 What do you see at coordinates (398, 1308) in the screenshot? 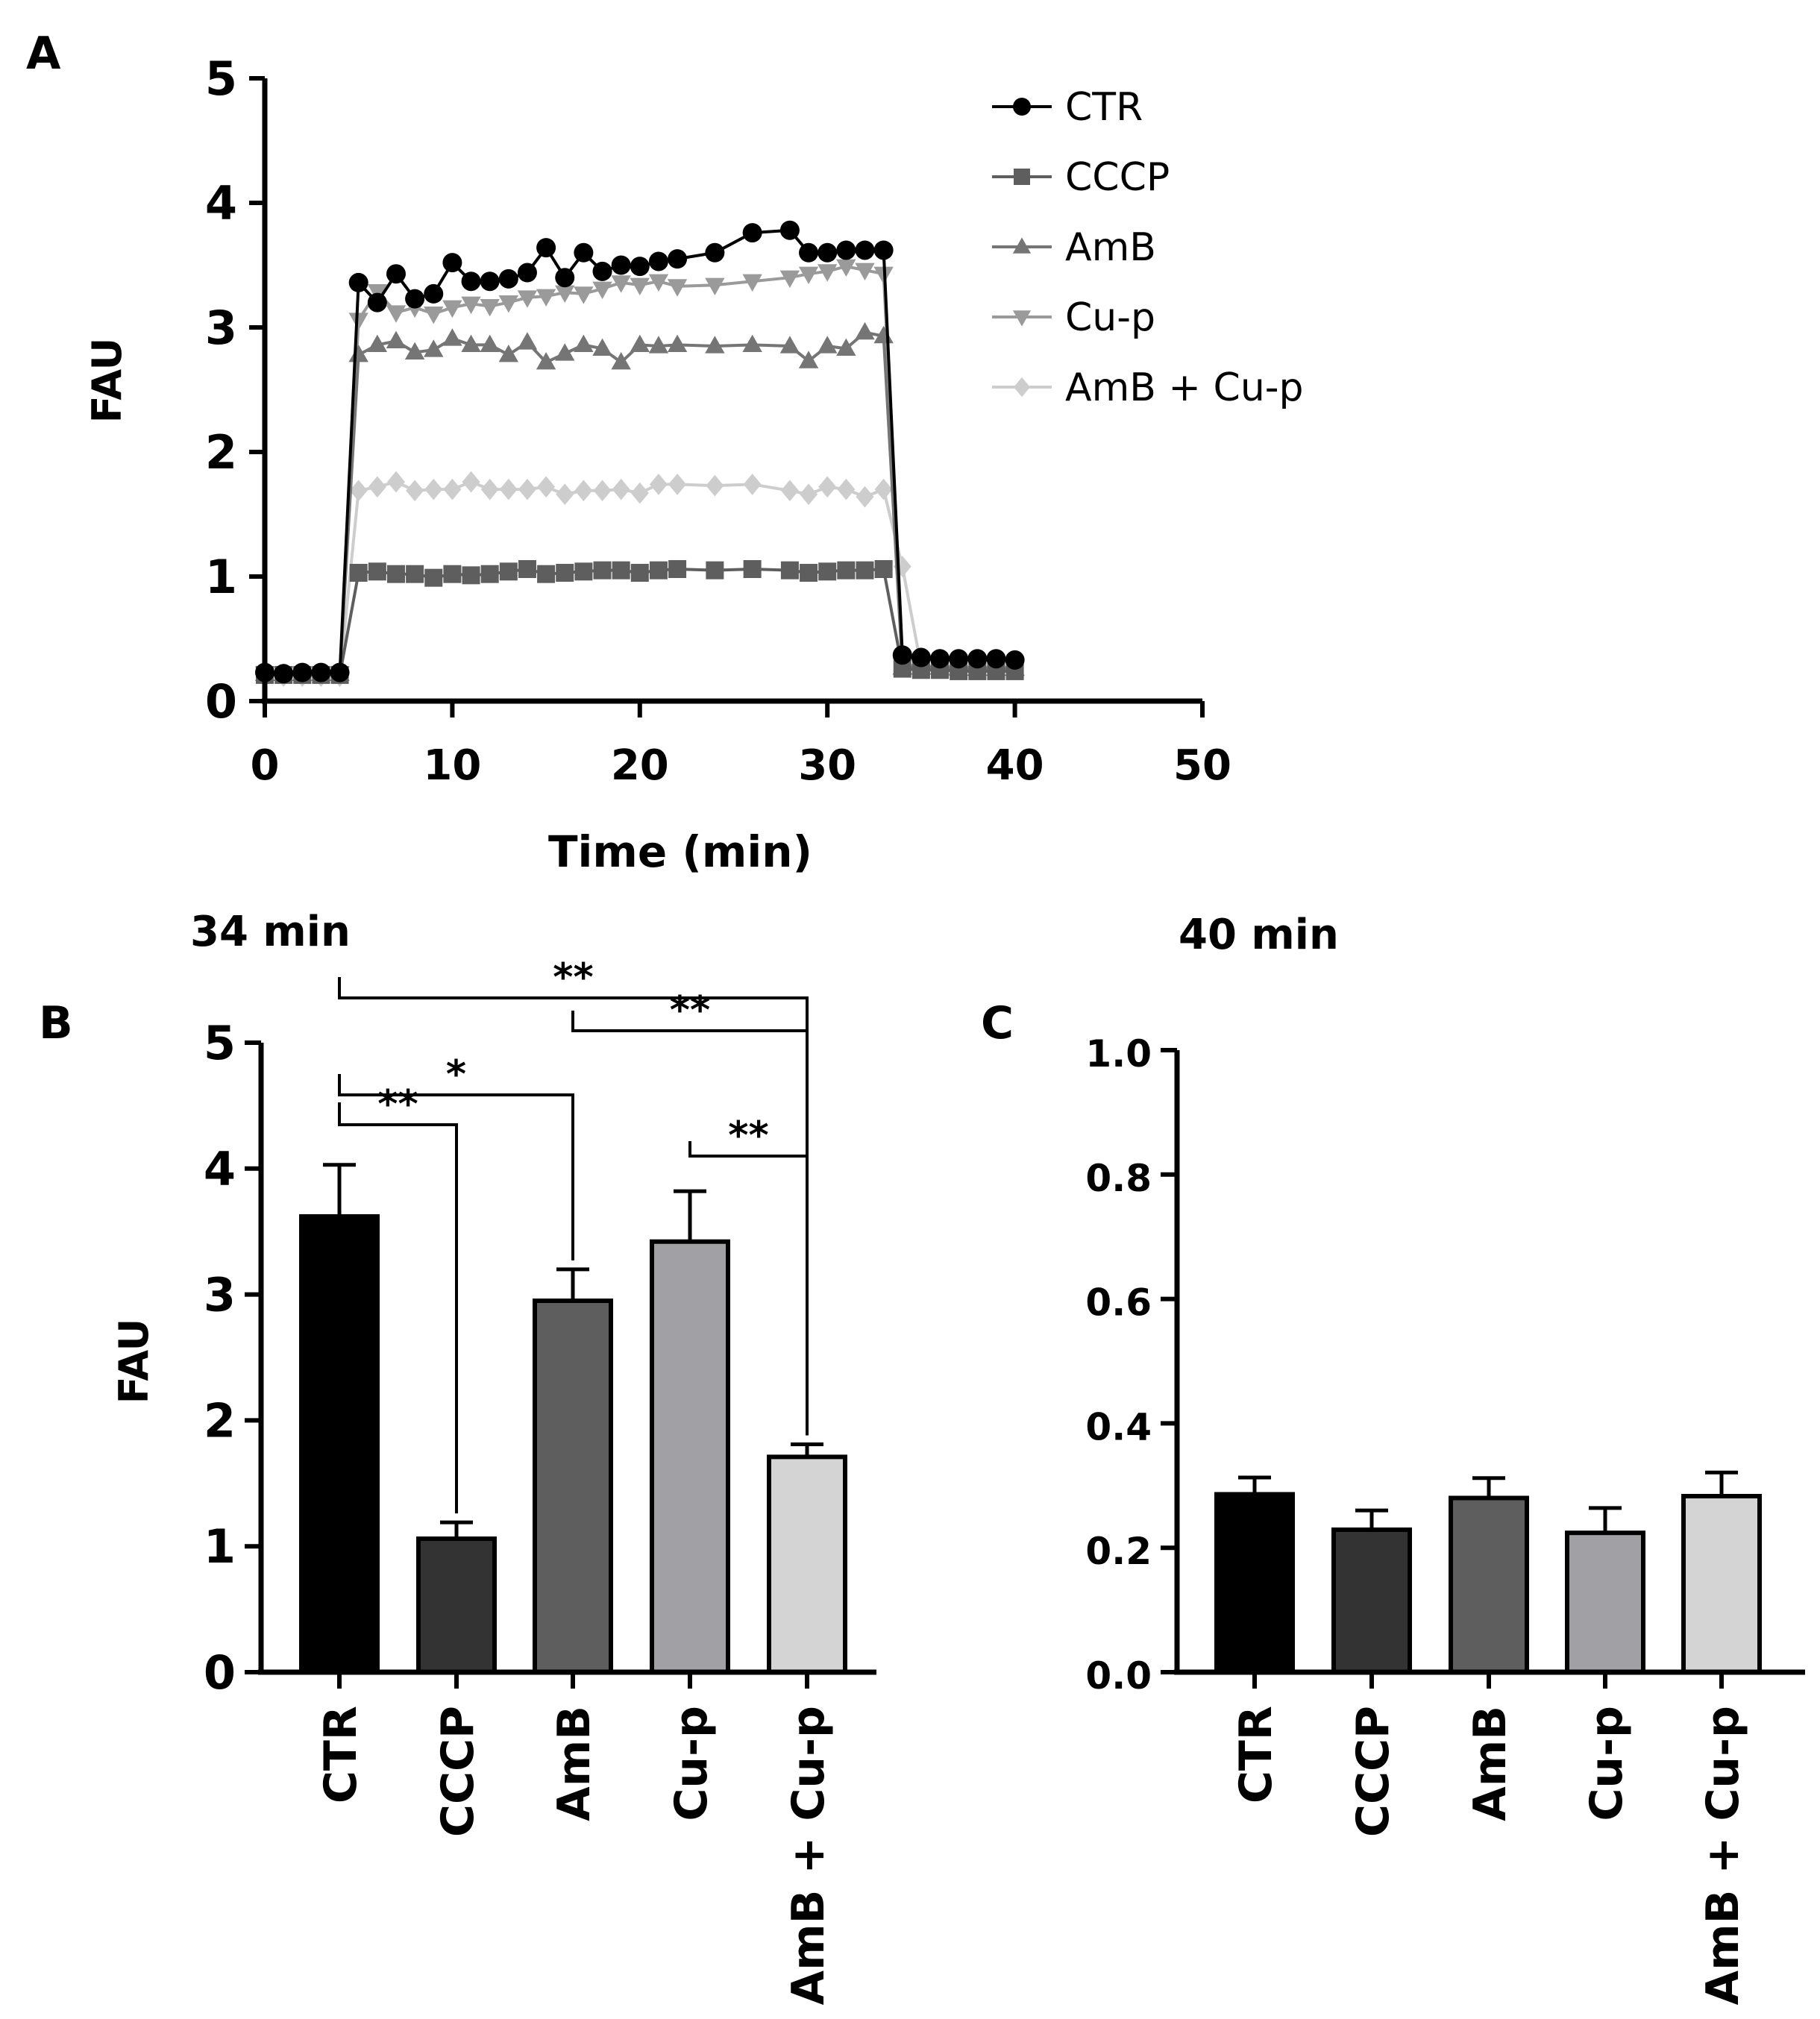
I see `panel-b-significance-bracket` at bounding box center [398, 1308].